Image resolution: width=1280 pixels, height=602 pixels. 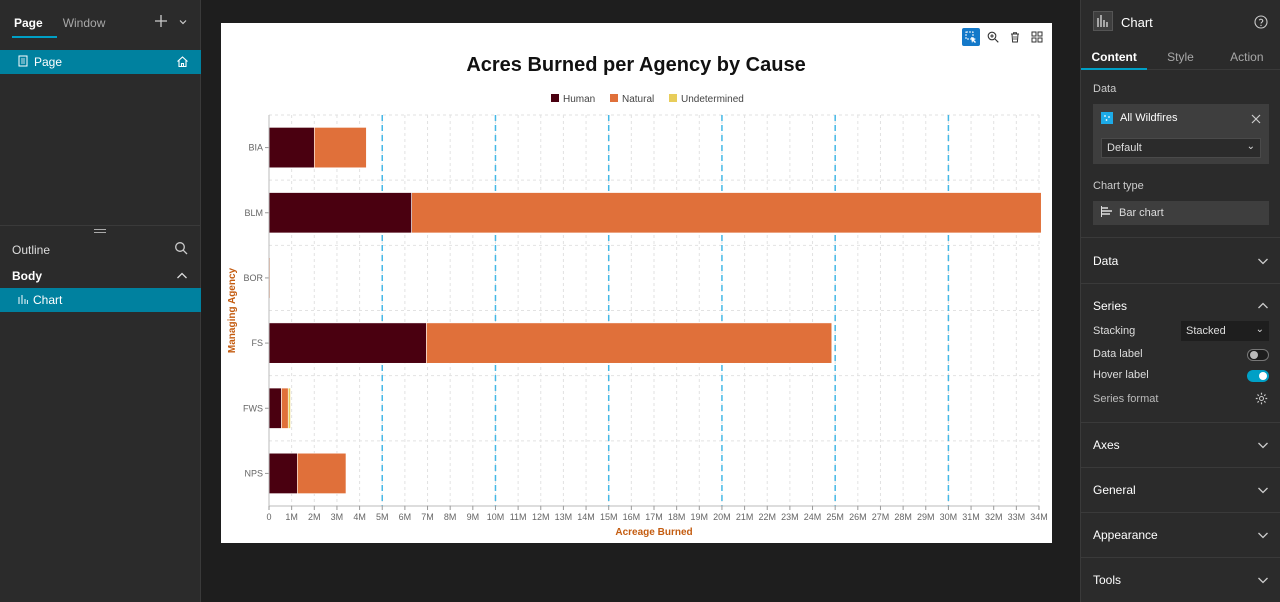 What do you see at coordinates (1258, 376) in the screenshot?
I see `hover-label-toggle` at bounding box center [1258, 376].